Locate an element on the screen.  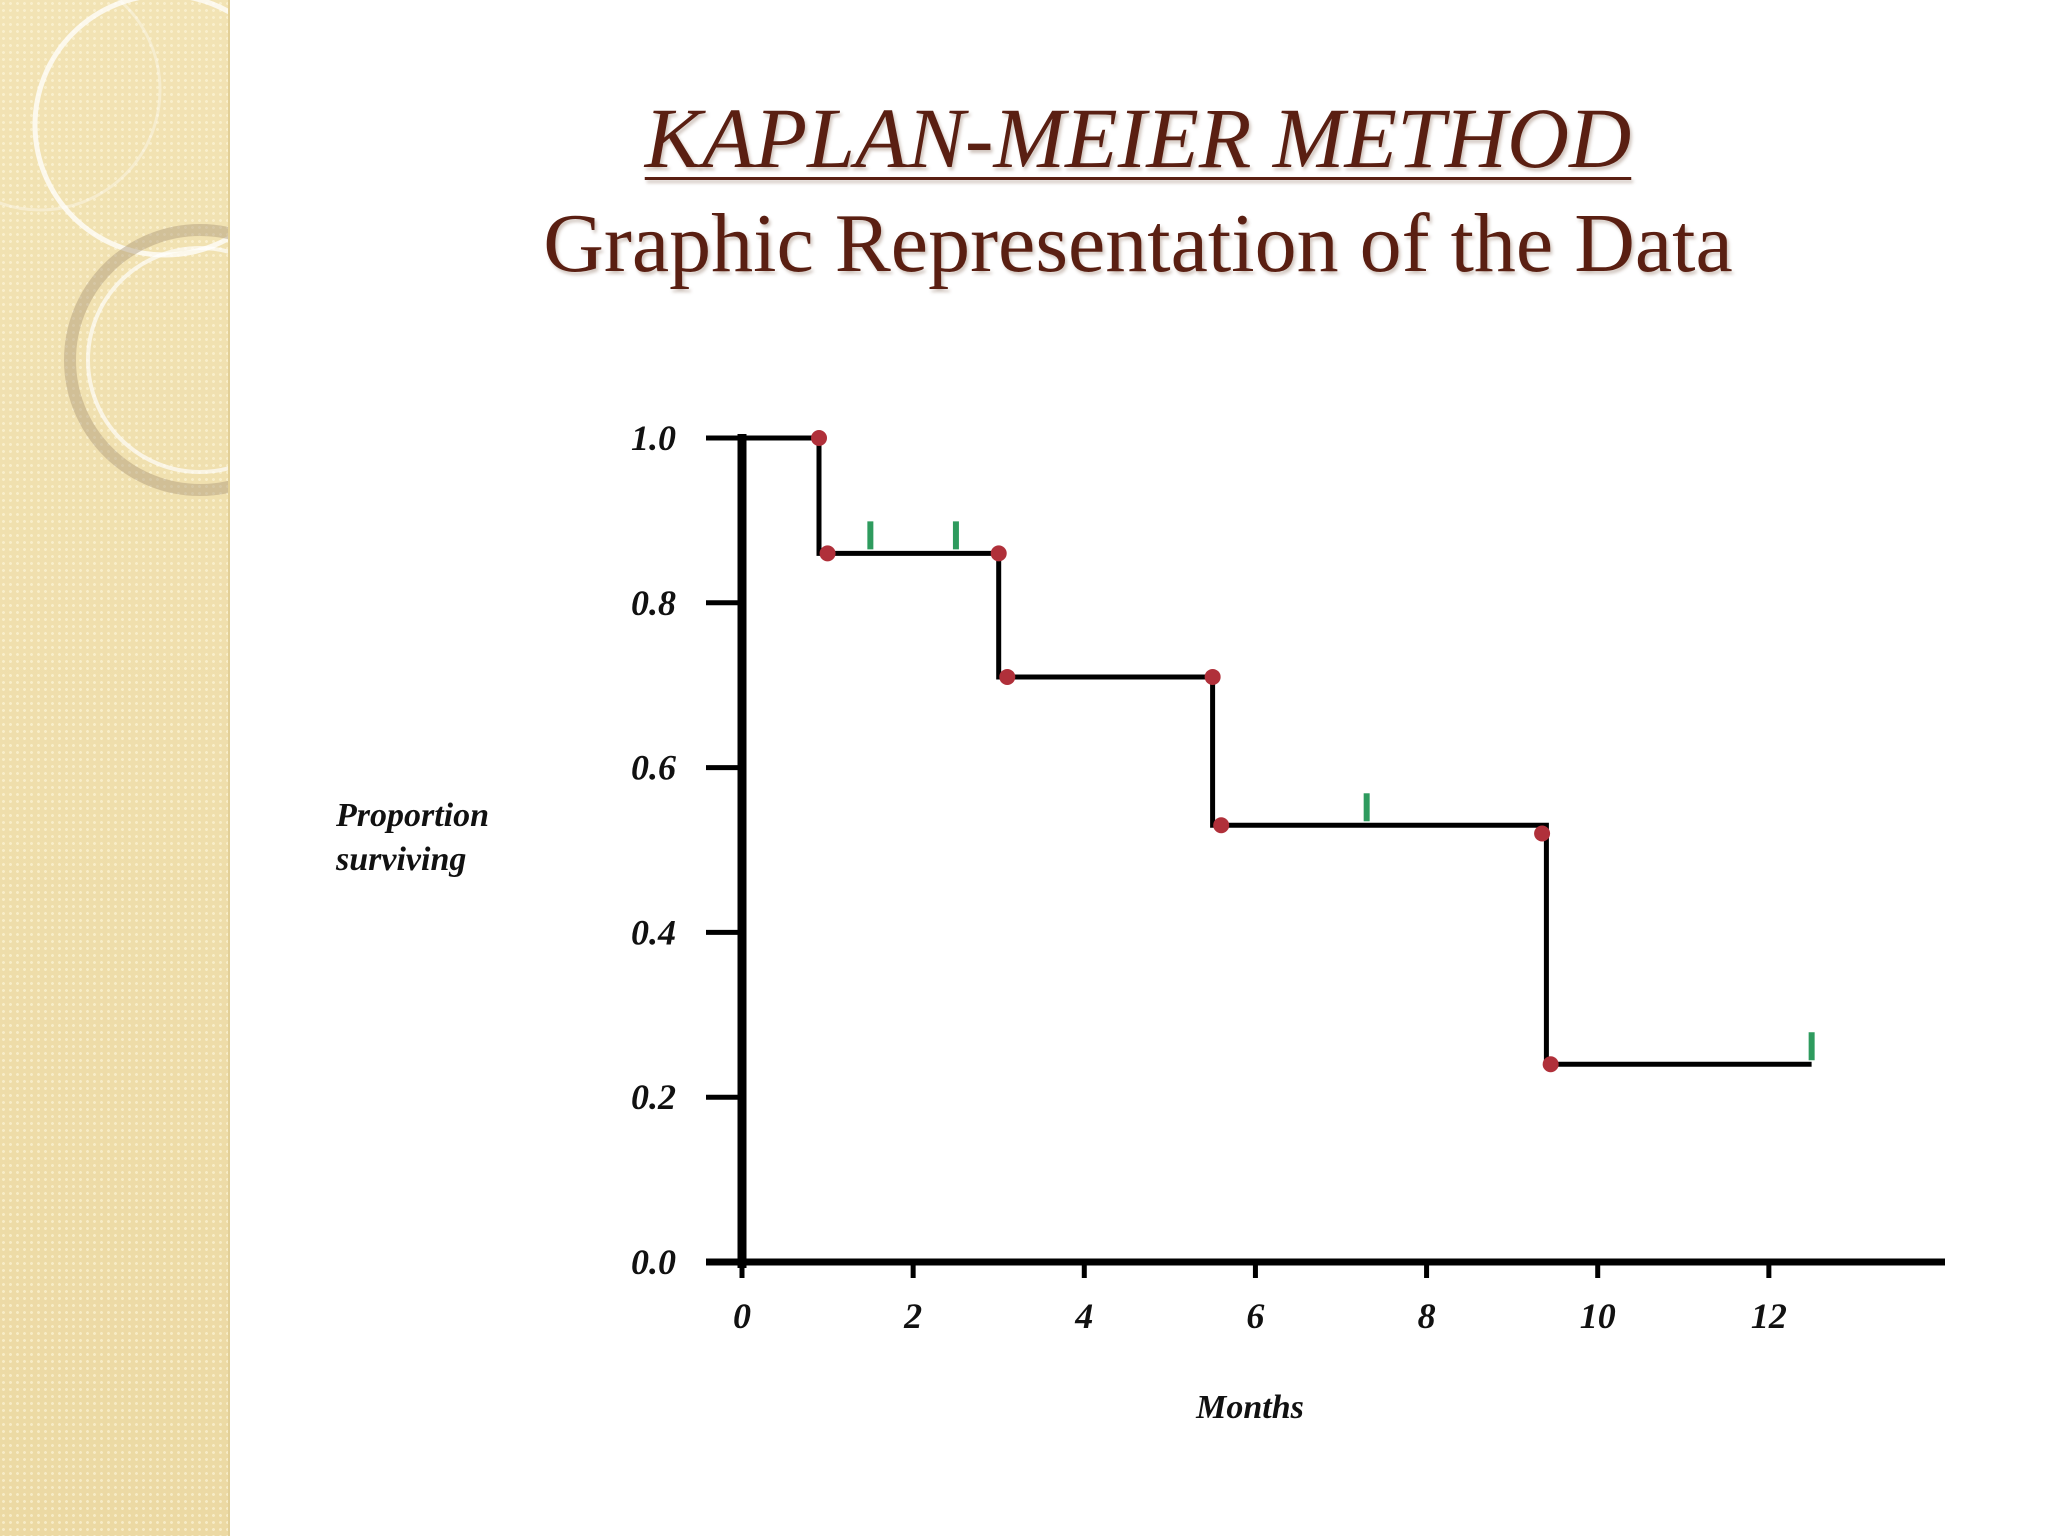
decorative-side-band is located at coordinates (115, 768).